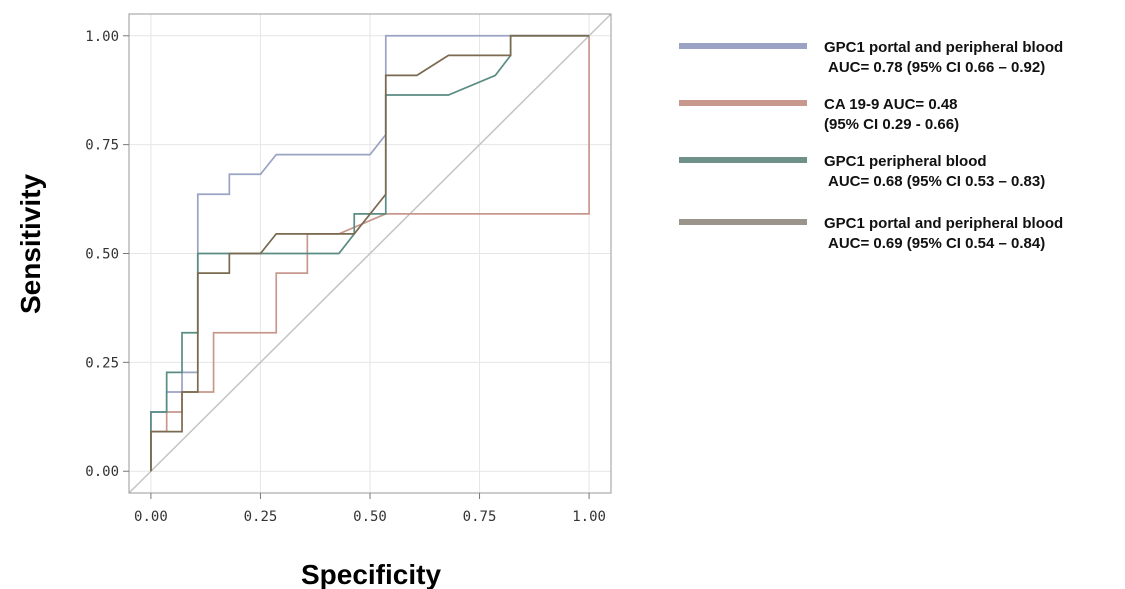 The image size is (1125, 589). I want to click on legend-label-2-line-2: (95% CI 0.29 - 0.66), so click(891, 124).